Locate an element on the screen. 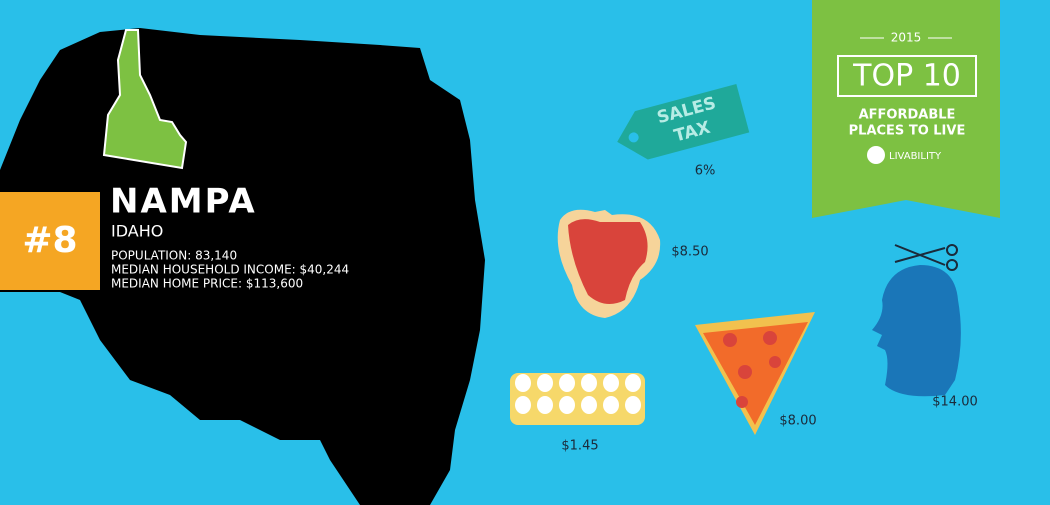  steak-meat is located at coordinates (608, 261).